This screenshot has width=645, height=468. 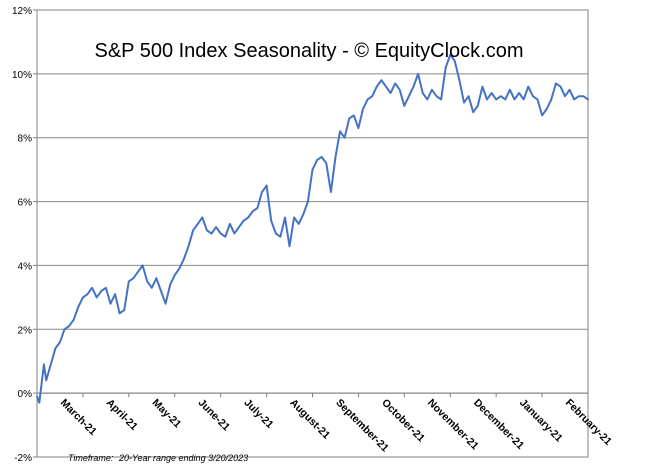 What do you see at coordinates (23, 458) in the screenshot?
I see `y-tick-label: -2%` at bounding box center [23, 458].